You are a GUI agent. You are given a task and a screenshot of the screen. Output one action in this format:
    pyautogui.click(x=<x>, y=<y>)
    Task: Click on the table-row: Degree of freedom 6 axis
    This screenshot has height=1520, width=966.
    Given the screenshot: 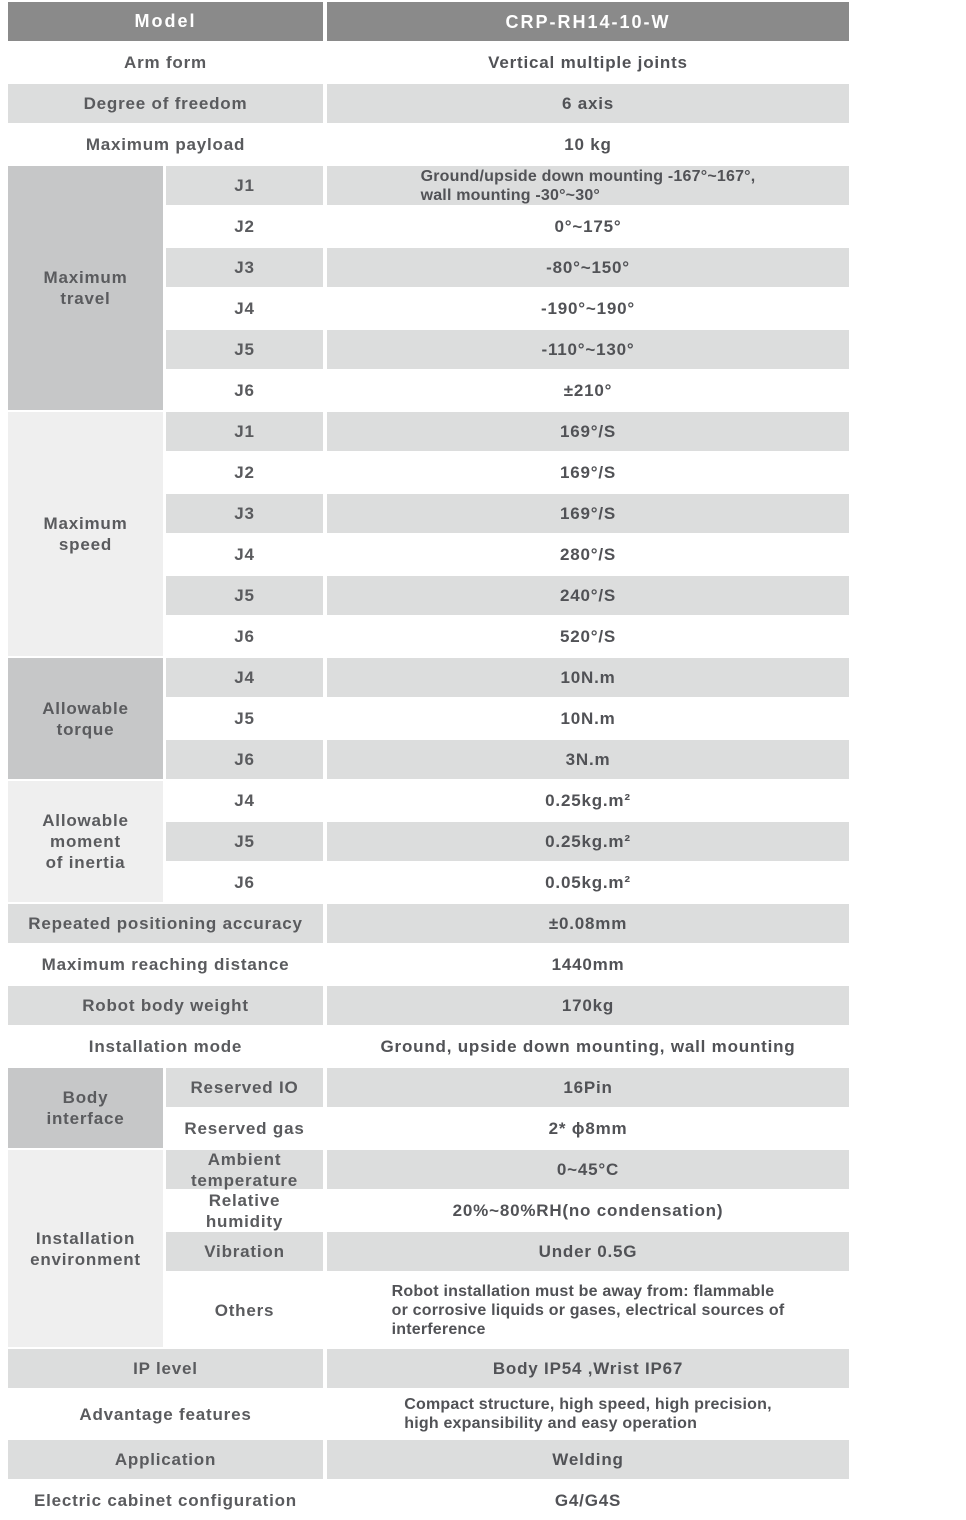 What is the action you would take?
    pyautogui.click(x=428, y=103)
    